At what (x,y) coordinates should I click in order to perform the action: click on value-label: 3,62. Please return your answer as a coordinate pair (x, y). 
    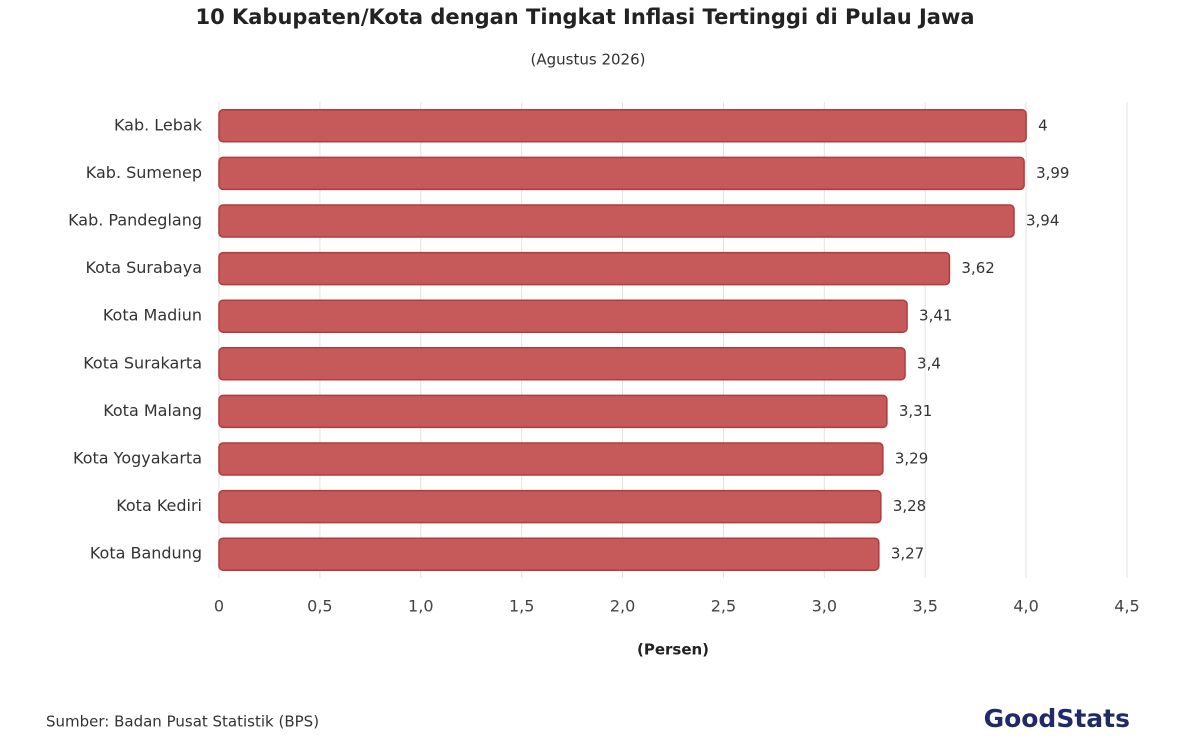
    Looking at the image, I should click on (977, 268).